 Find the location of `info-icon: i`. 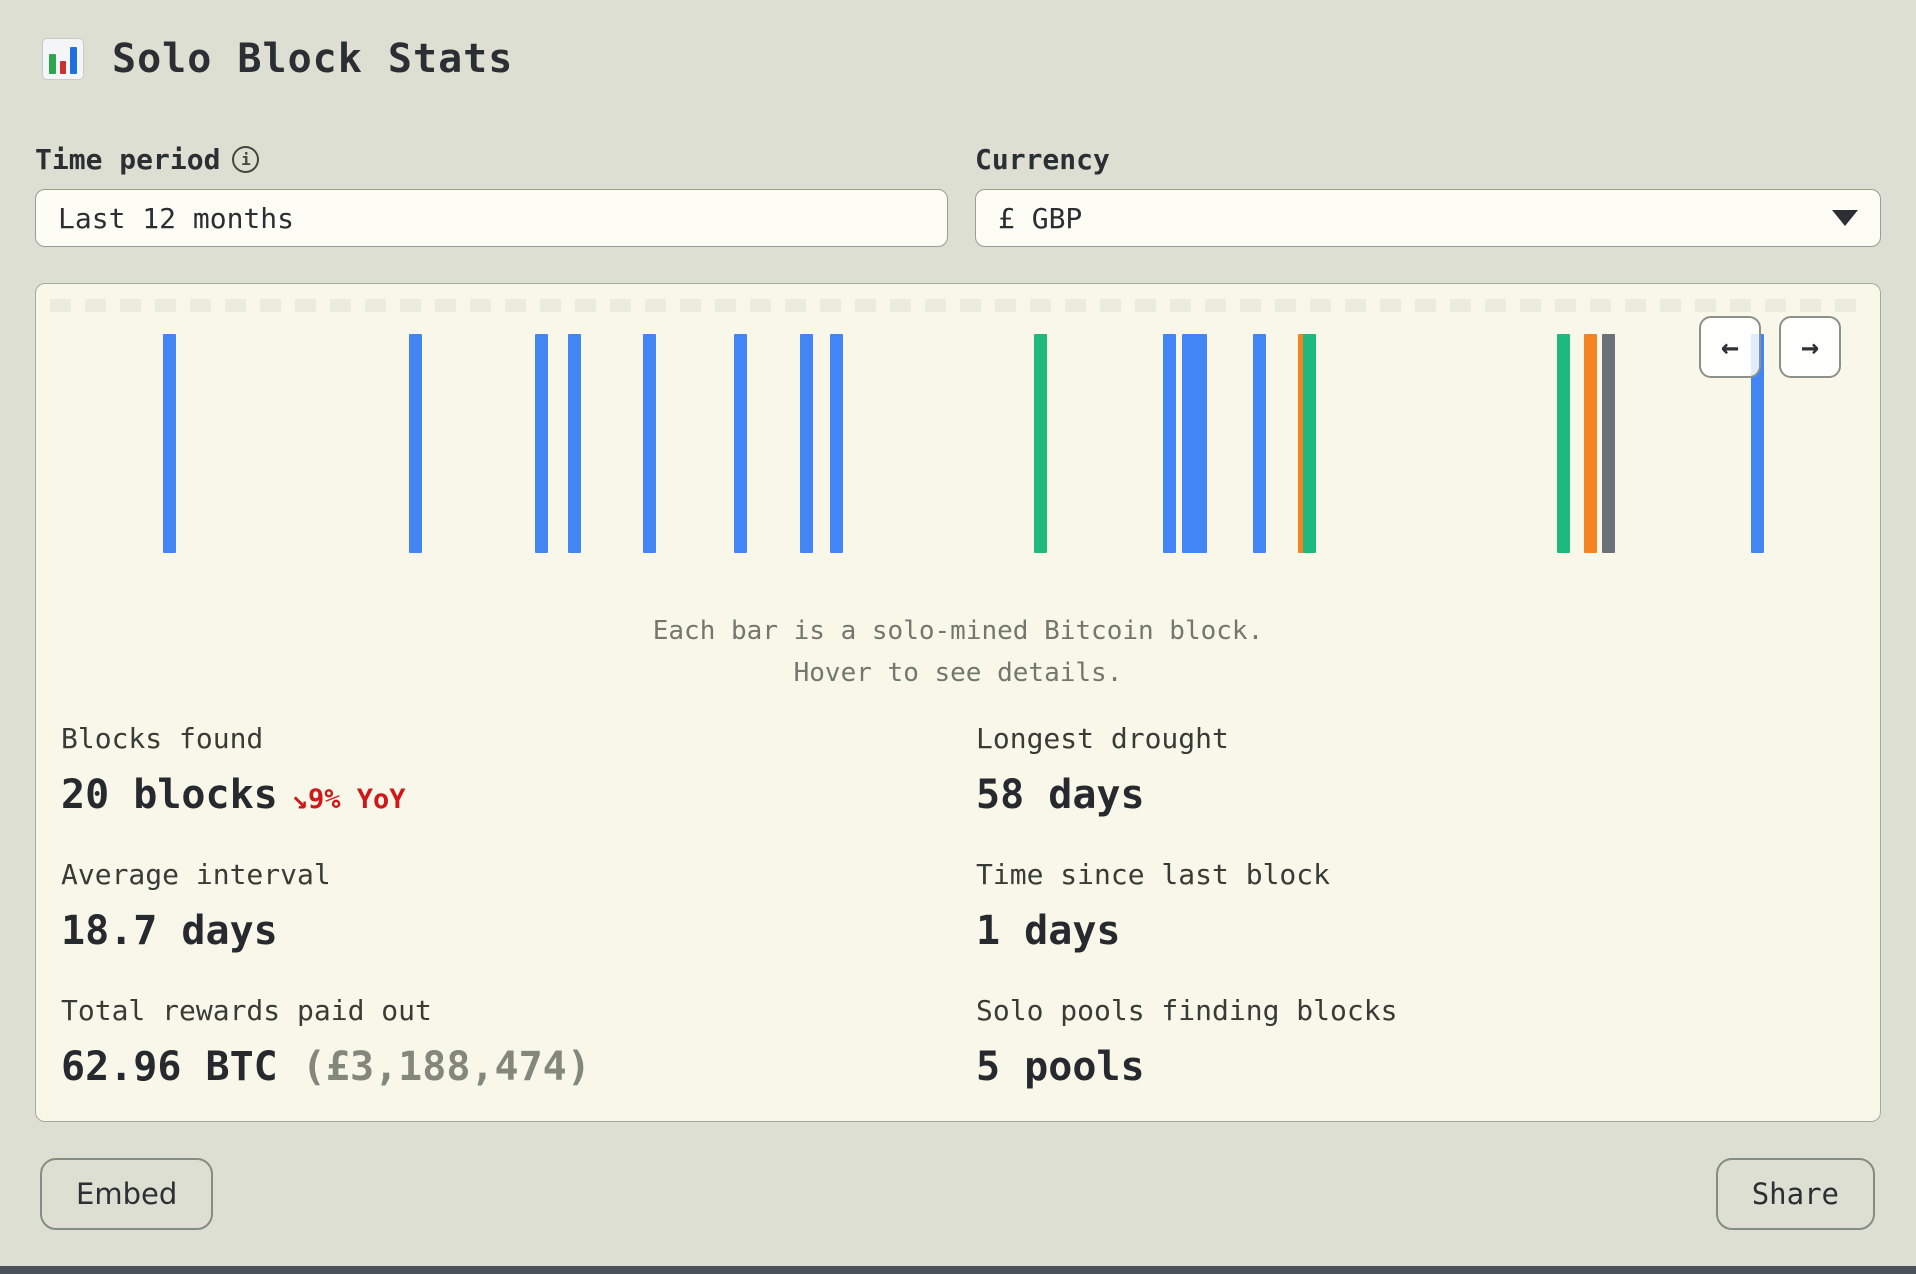

info-icon: i is located at coordinates (246, 159).